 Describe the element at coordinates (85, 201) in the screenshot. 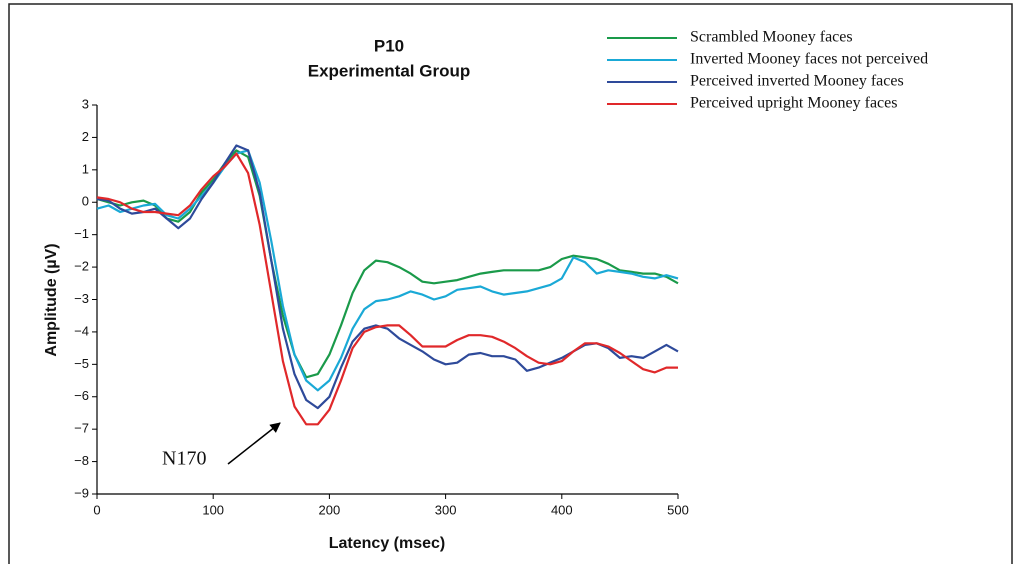

I see `y-tick-label: 0` at that location.